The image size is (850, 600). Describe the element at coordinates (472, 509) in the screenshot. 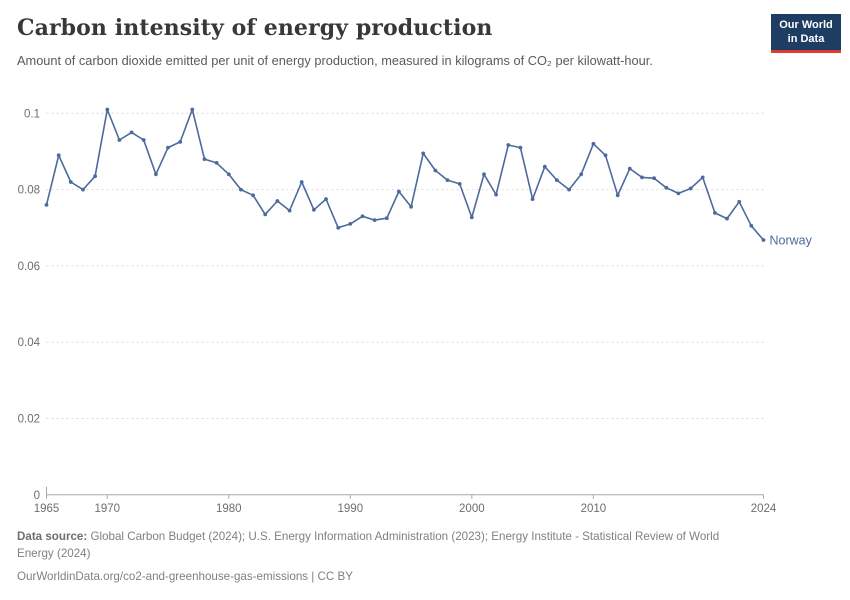

I see `x-tick-label: 2000` at that location.